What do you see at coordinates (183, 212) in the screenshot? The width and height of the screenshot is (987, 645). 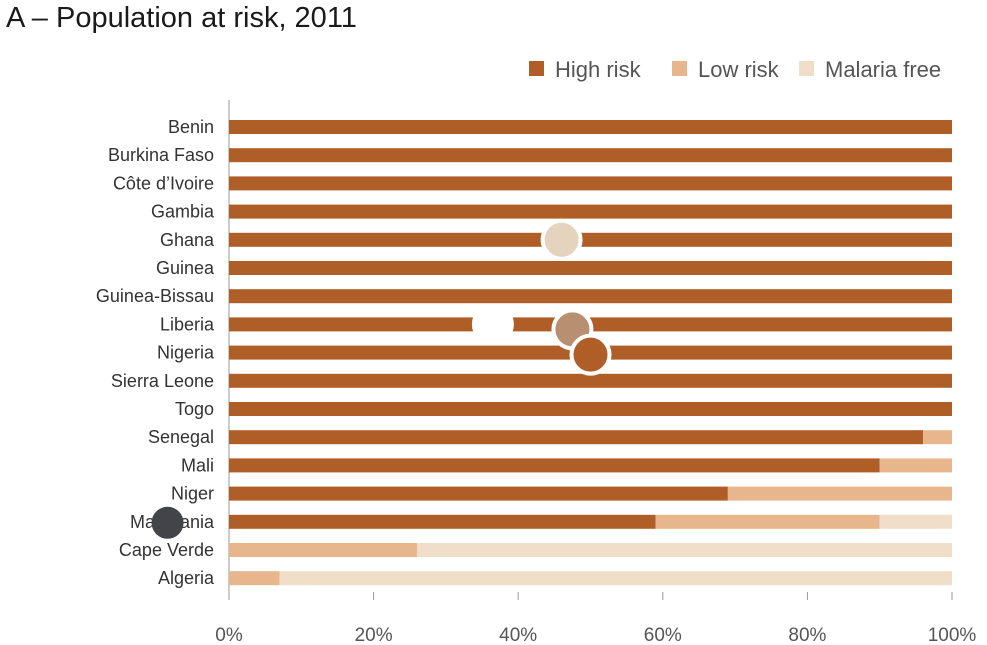 I see `category-label: Gambia` at bounding box center [183, 212].